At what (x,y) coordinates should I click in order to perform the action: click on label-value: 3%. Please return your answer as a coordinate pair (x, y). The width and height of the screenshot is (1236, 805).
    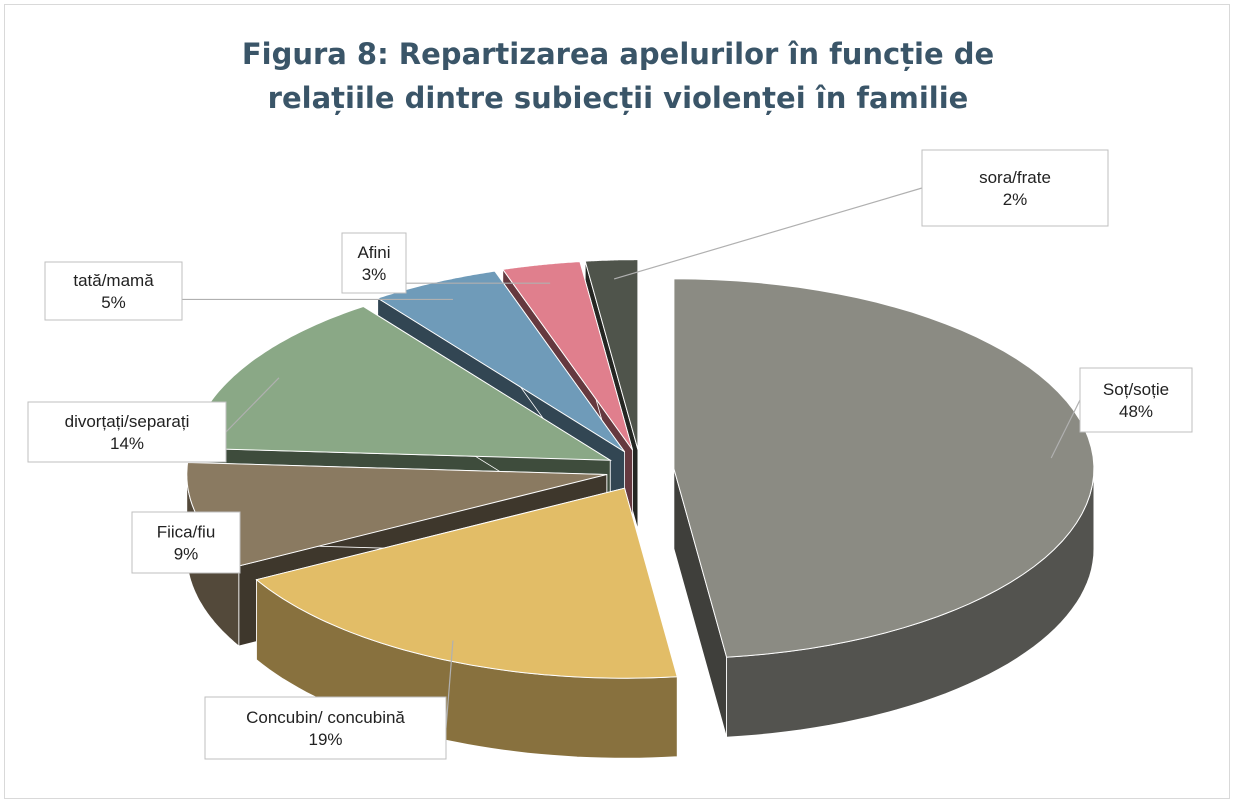
    Looking at the image, I should click on (374, 274).